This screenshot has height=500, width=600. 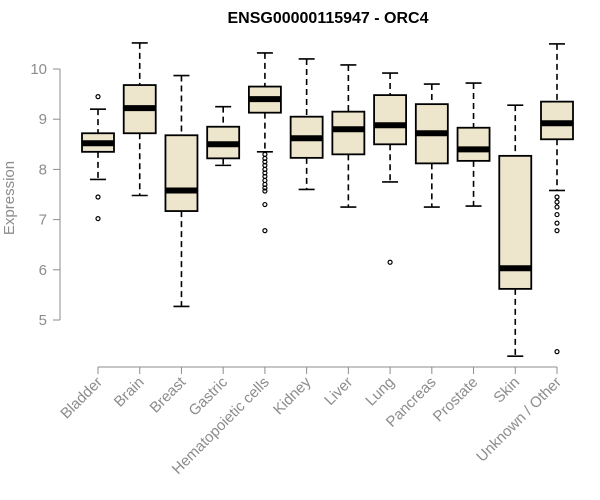 I want to click on box-liver, so click(x=348, y=136).